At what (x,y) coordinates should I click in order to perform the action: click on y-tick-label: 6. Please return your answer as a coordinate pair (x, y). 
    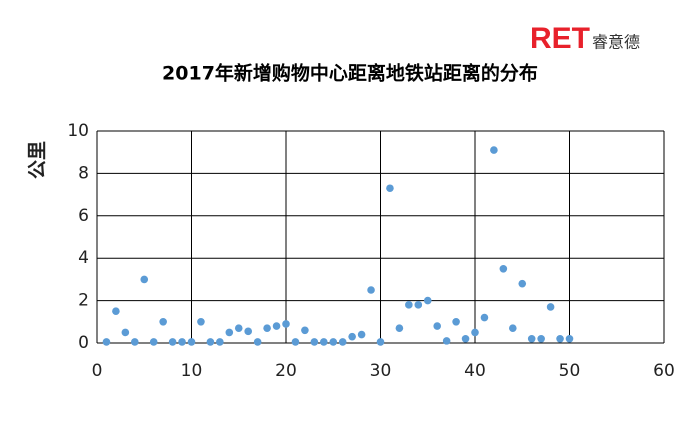
    Looking at the image, I should click on (83, 216).